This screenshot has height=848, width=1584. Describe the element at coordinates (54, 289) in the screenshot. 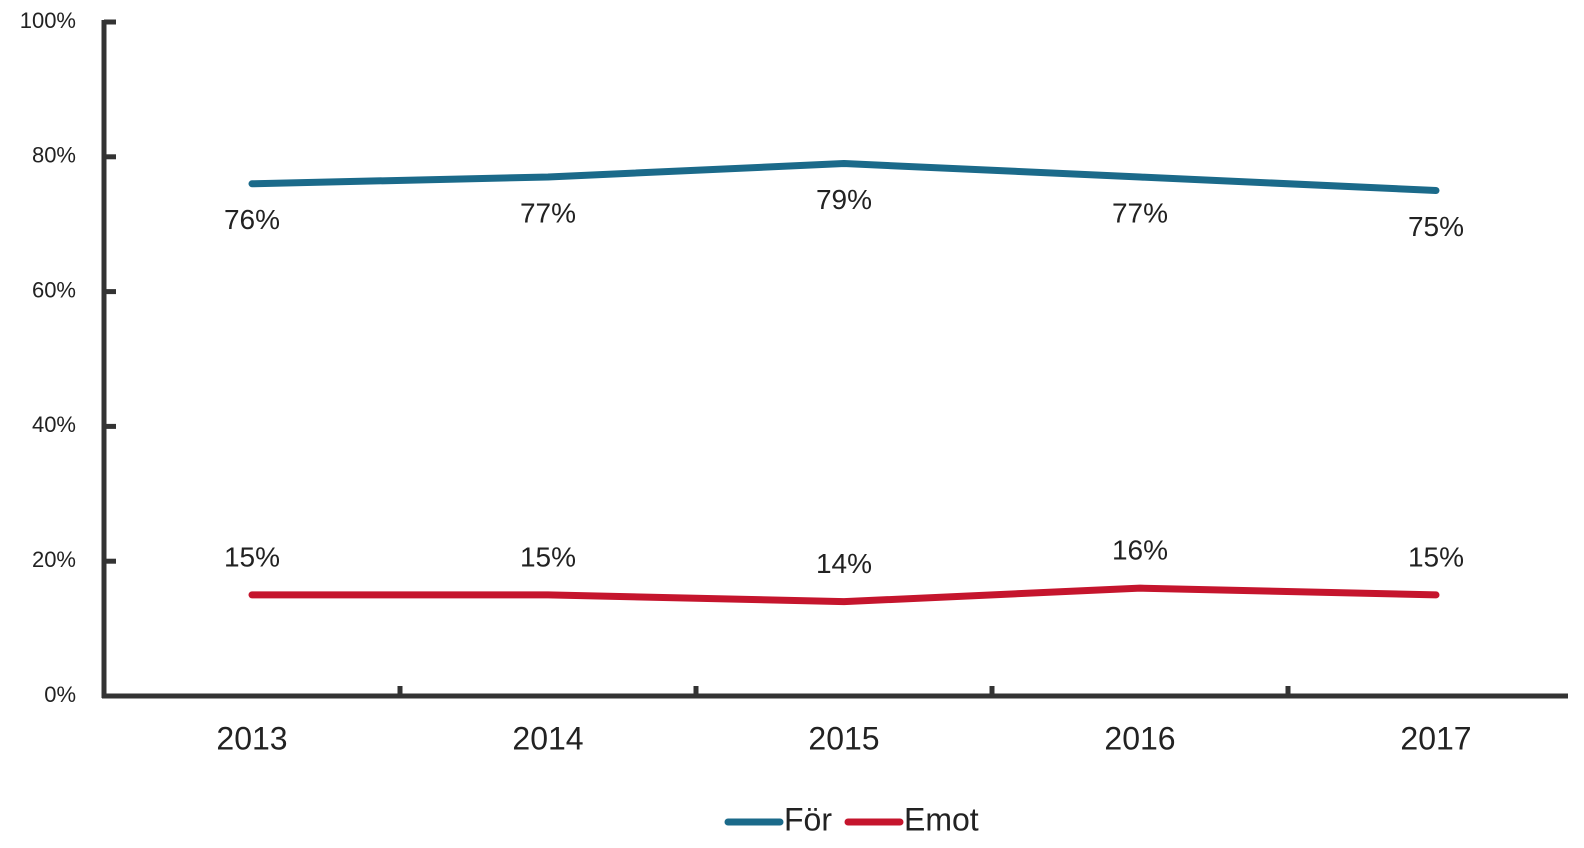

I see `y-tick-label: 60%` at that location.